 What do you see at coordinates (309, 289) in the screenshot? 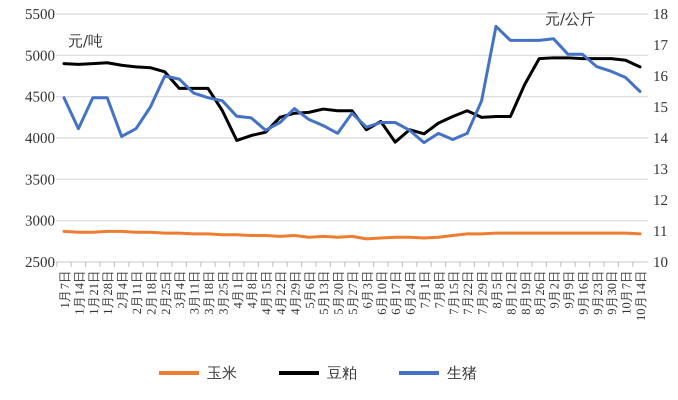
I see `x-tick-label: 5月6日` at bounding box center [309, 289].